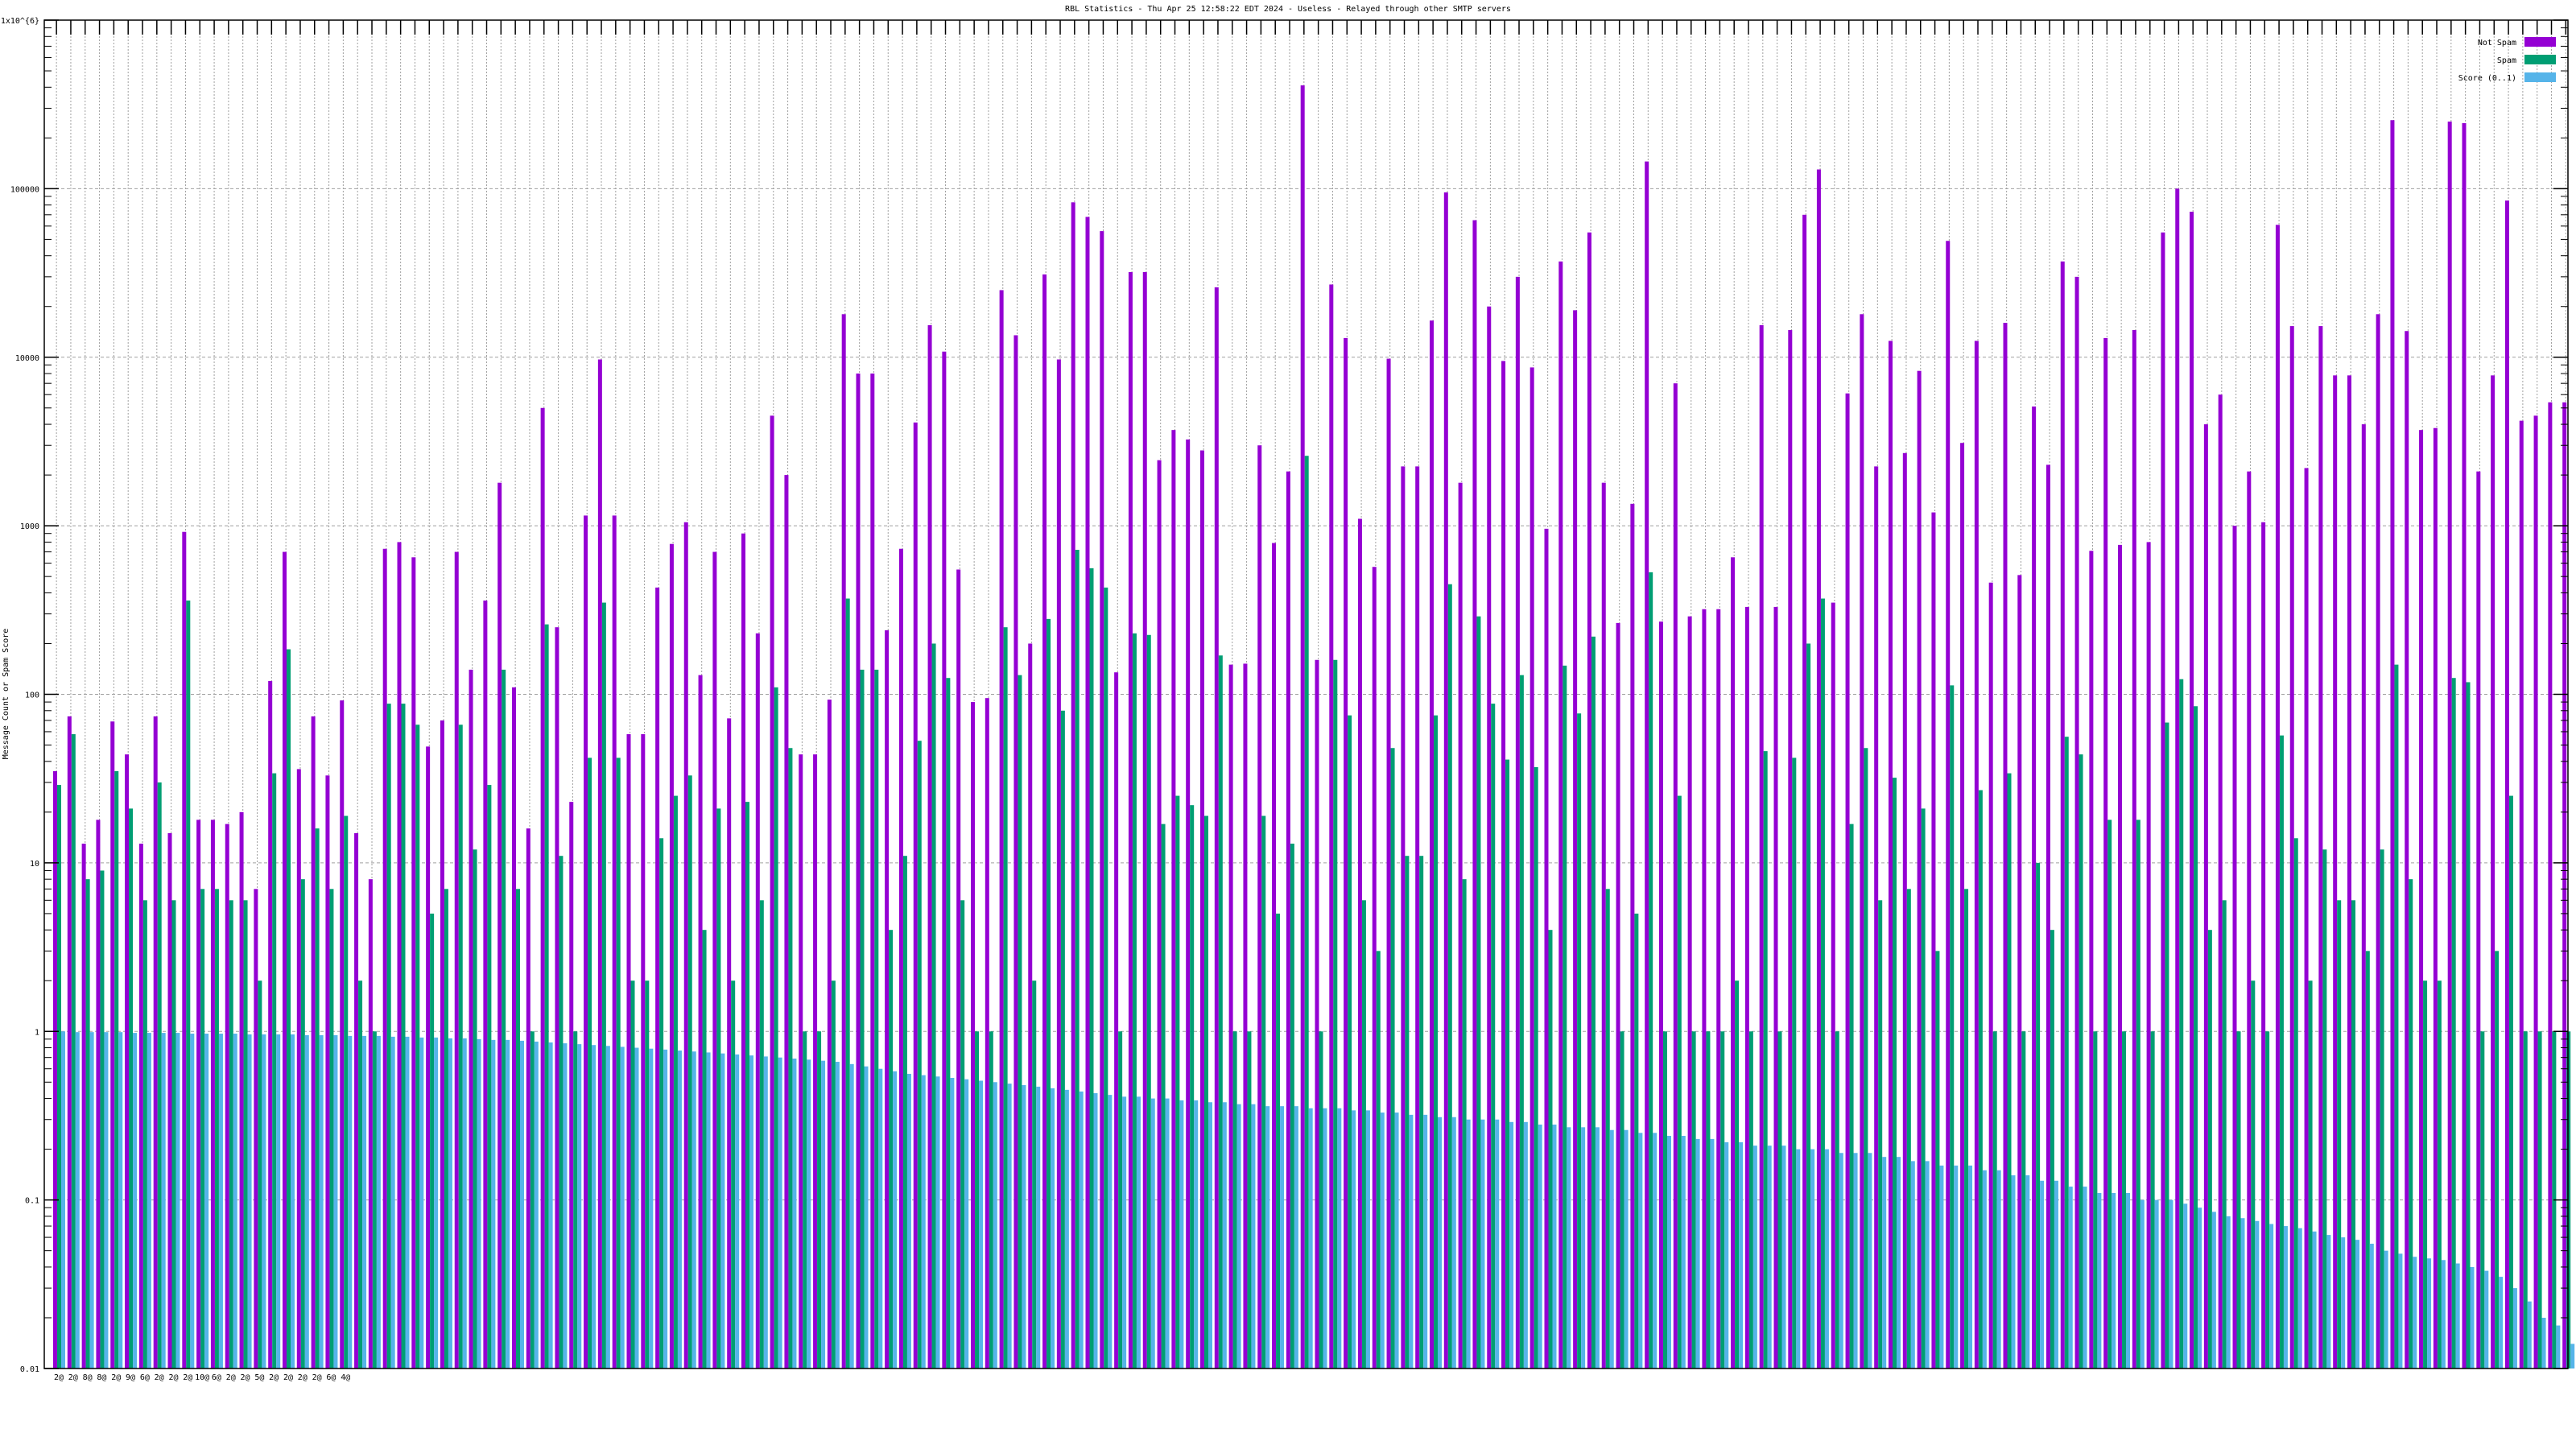 The height and width of the screenshot is (1449, 2576). What do you see at coordinates (32, 1201) in the screenshot?
I see `y-tick-label: 0.1` at bounding box center [32, 1201].